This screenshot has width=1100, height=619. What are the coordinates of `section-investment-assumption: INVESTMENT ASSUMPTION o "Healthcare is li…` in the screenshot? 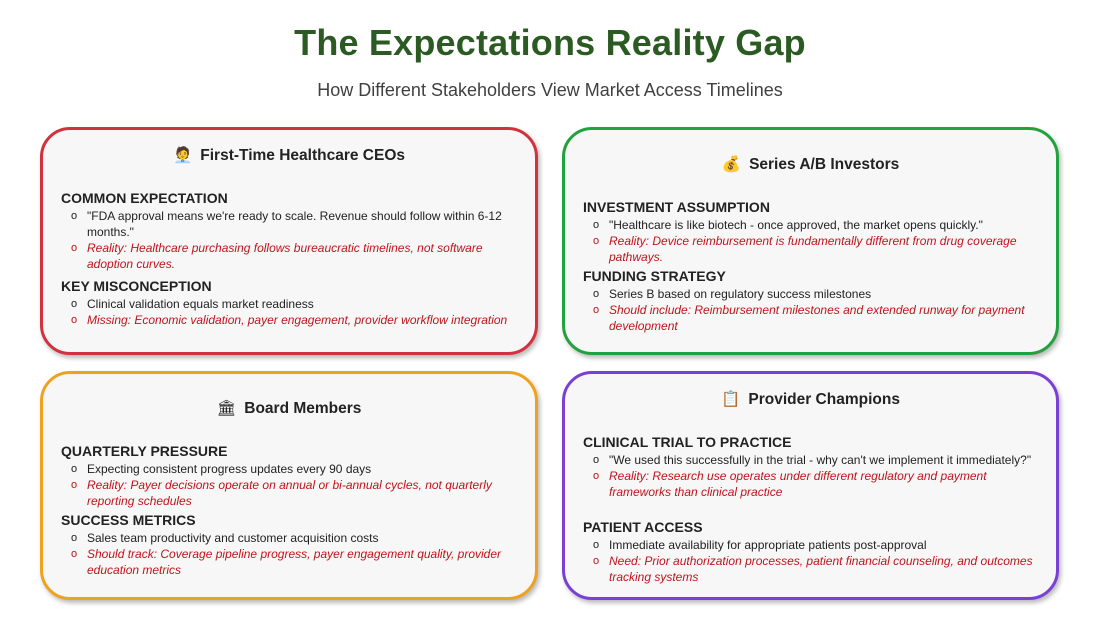 It's located at (810, 231).